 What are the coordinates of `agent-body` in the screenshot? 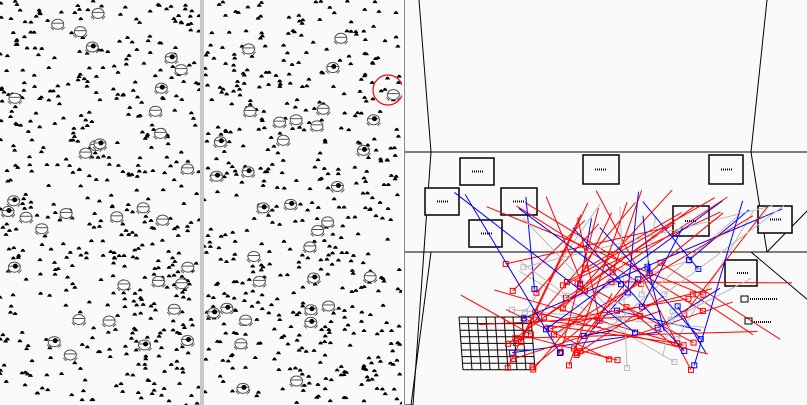 It's located at (188, 267).